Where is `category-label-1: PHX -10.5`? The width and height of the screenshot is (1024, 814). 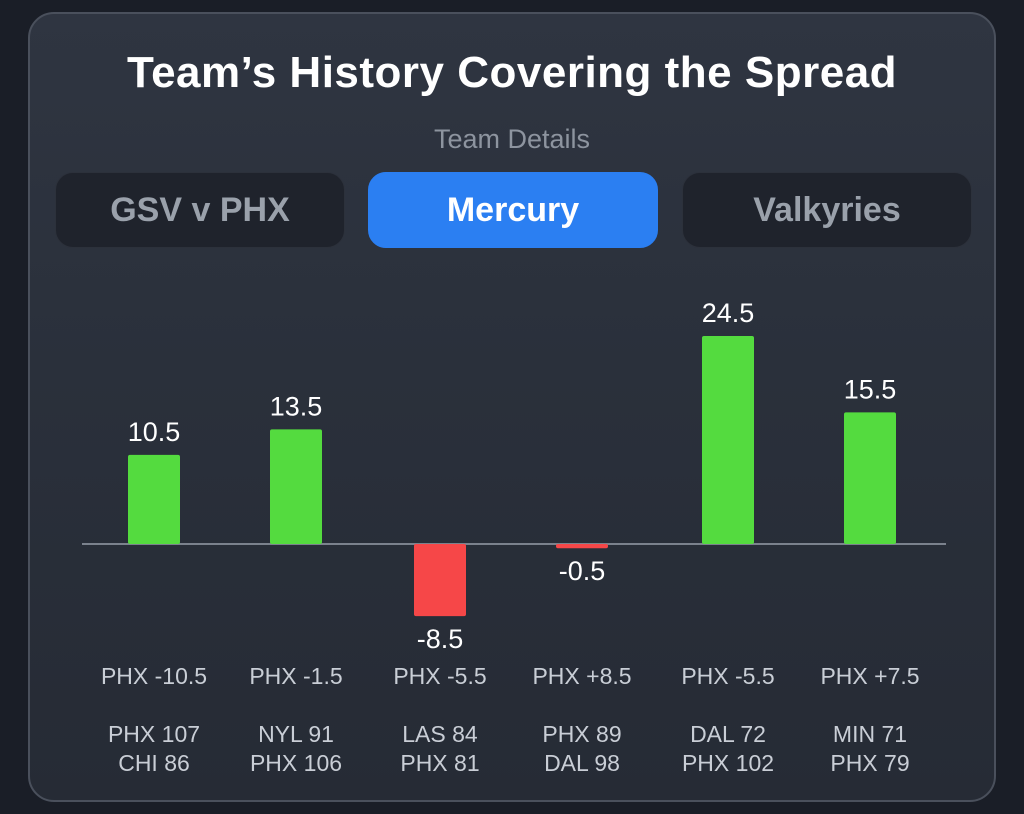 category-label-1: PHX -10.5 is located at coordinates (154, 676).